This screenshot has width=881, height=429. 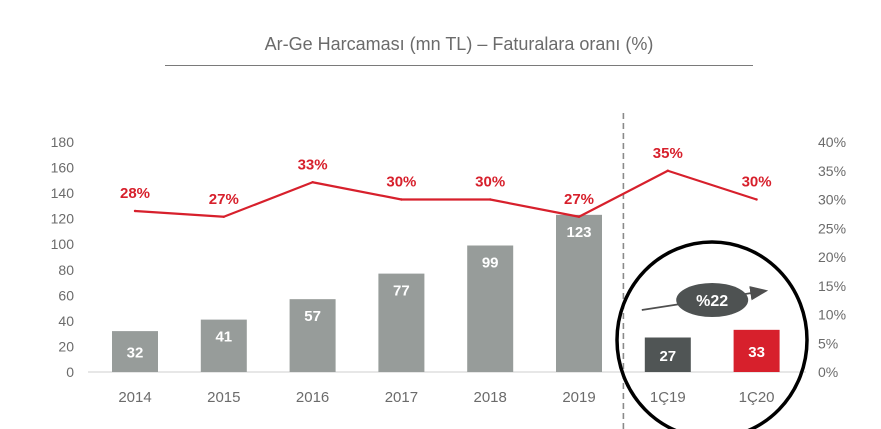 I want to click on y-left-tick-label: 60, so click(x=66, y=295).